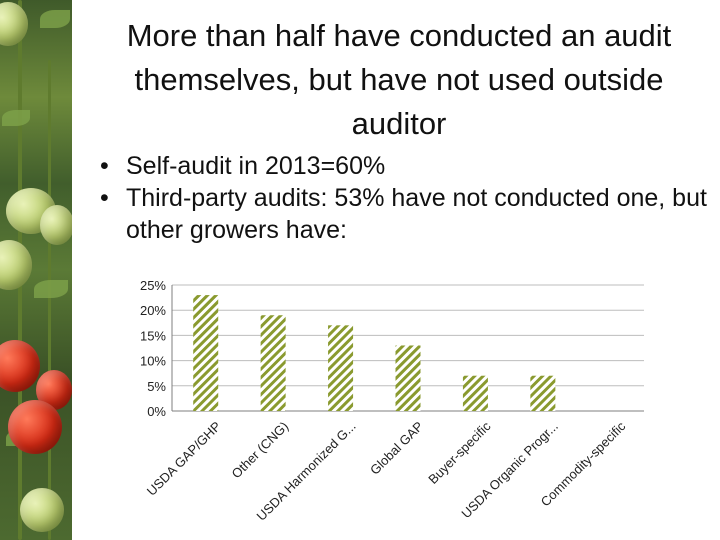  I want to click on x-tick-label: Buyer-specific, so click(459, 452).